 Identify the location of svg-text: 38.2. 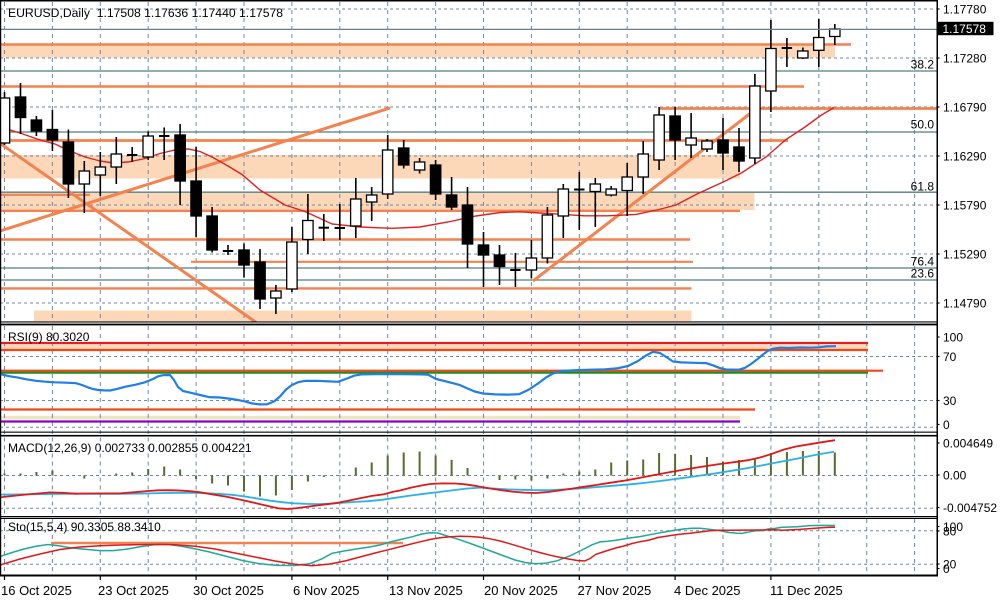
(923, 65).